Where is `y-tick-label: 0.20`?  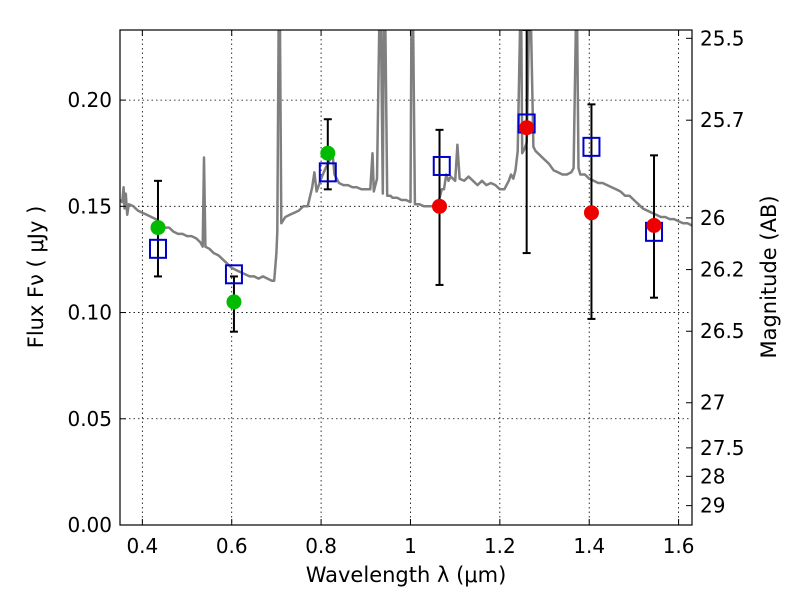 y-tick-label: 0.20 is located at coordinates (89, 100).